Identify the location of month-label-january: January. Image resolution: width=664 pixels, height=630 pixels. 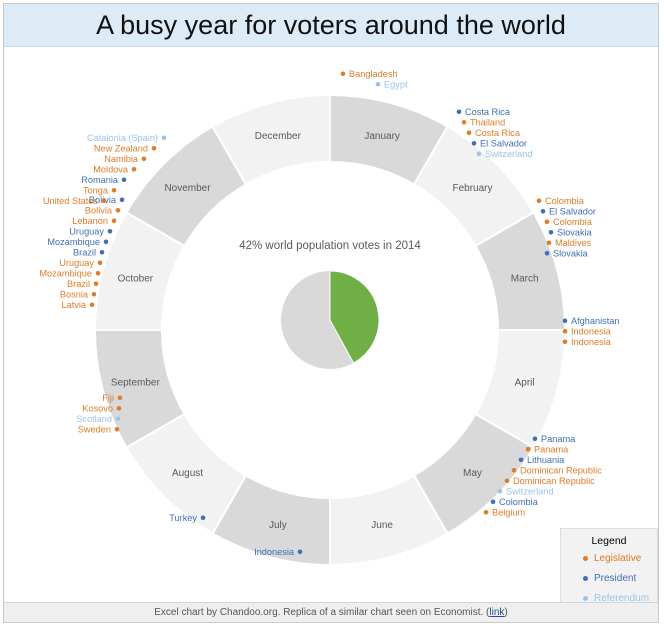
(382, 136).